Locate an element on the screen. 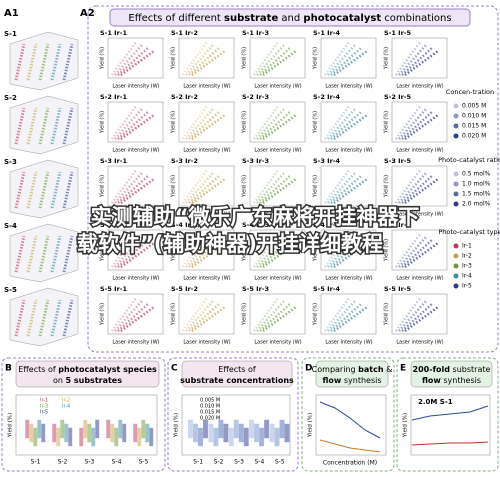 Image resolution: width=500 pixels, height=477 pixels. title-part: substrate is located at coordinates (251, 18).